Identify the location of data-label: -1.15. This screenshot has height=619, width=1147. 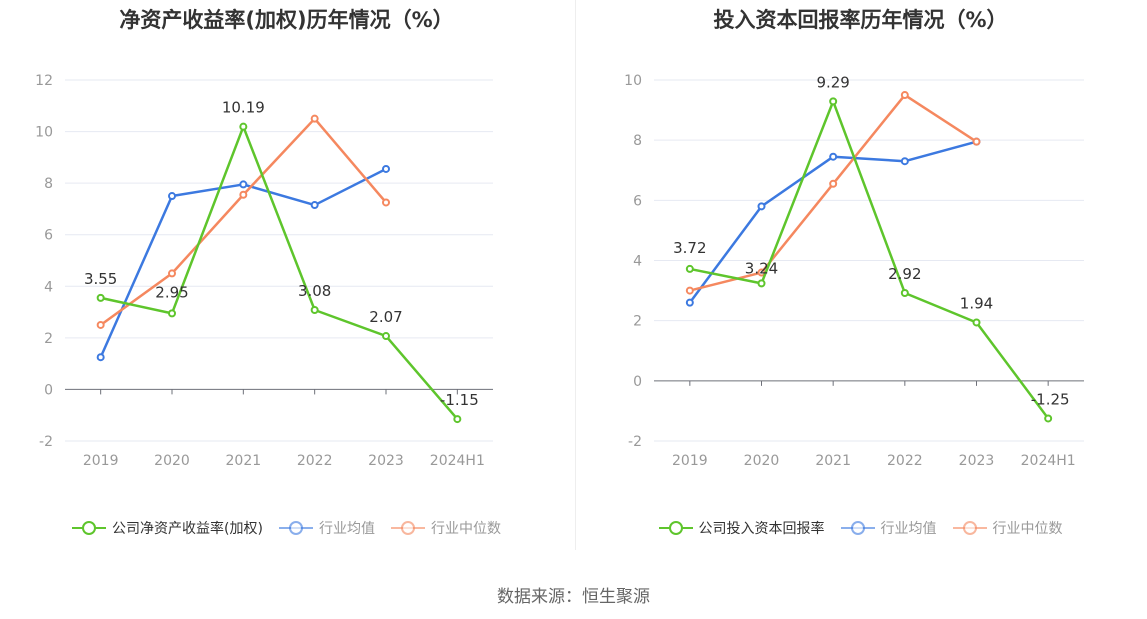
(459, 400).